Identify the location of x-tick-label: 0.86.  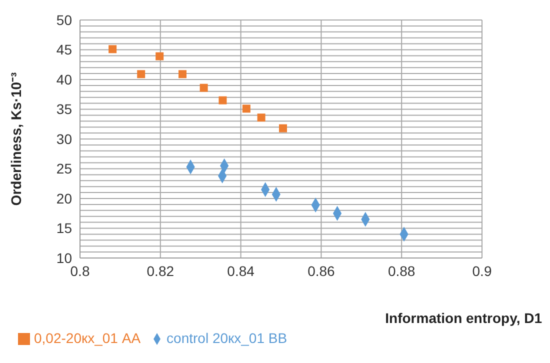
(322, 270).